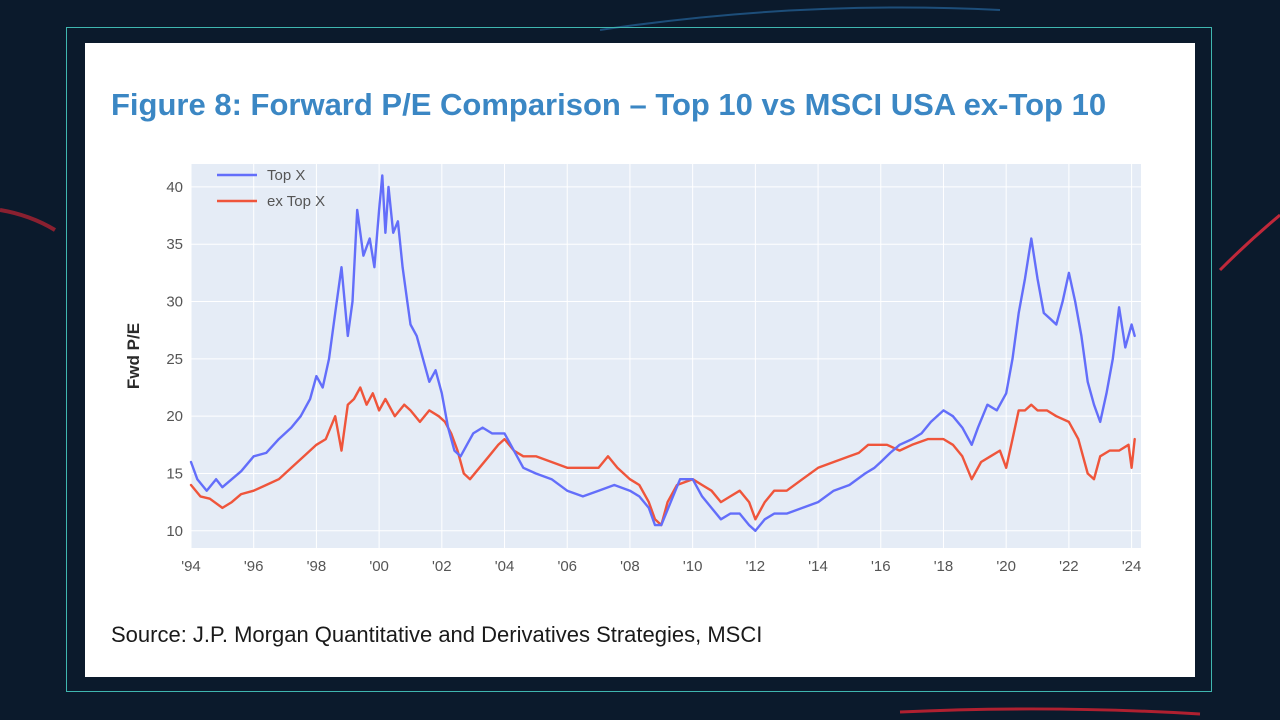 The width and height of the screenshot is (1280, 720). Describe the element at coordinates (174, 416) in the screenshot. I see `y-tick-label: 20` at that location.